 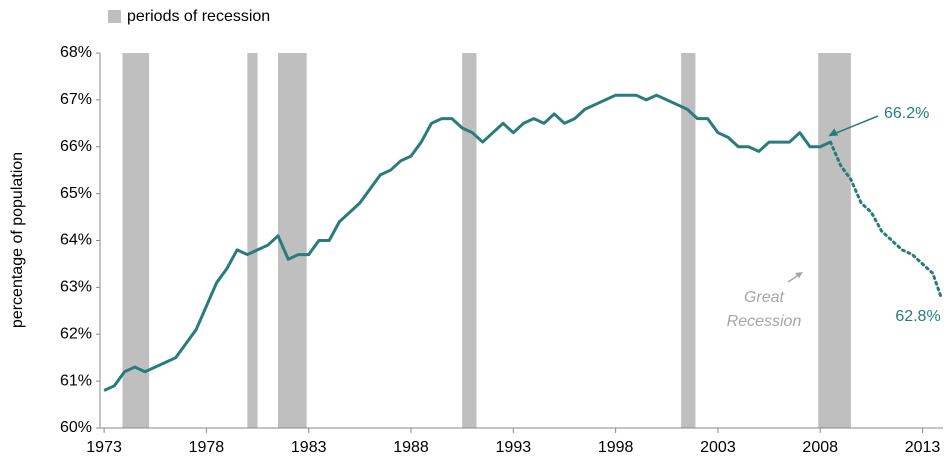 What do you see at coordinates (718, 447) in the screenshot?
I see `x-tick-label: 2003` at bounding box center [718, 447].